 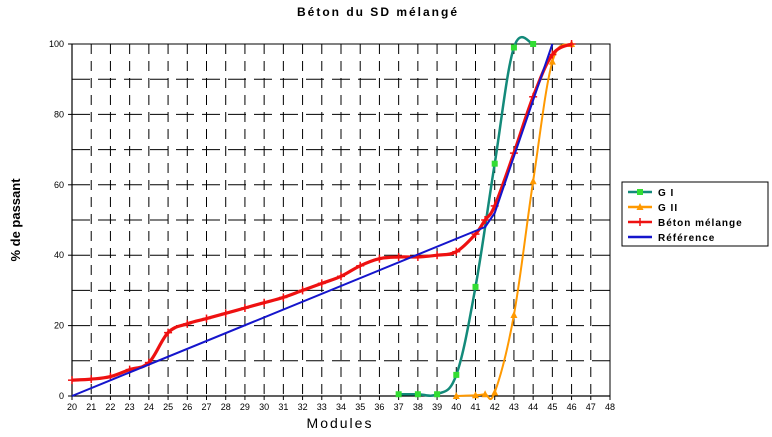 What do you see at coordinates (668, 208) in the screenshot?
I see `legend-label: G II` at bounding box center [668, 208].